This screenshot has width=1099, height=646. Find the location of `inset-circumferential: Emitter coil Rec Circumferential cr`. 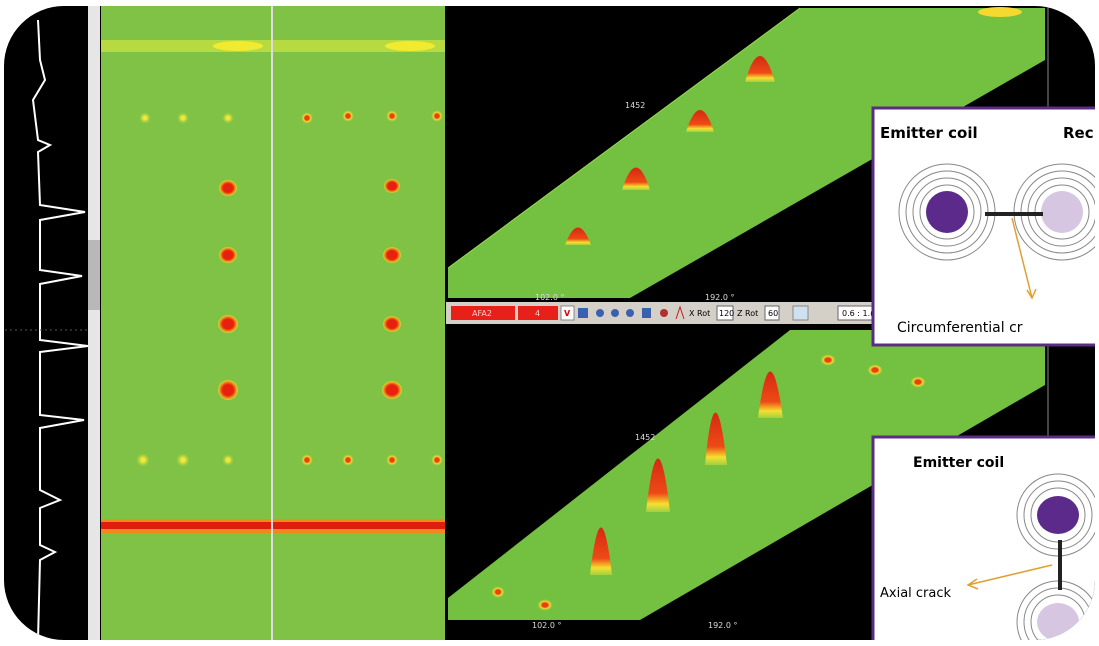

inset-circumferential: Emitter coil Rec Circumferential cr is located at coordinates (983, 226).